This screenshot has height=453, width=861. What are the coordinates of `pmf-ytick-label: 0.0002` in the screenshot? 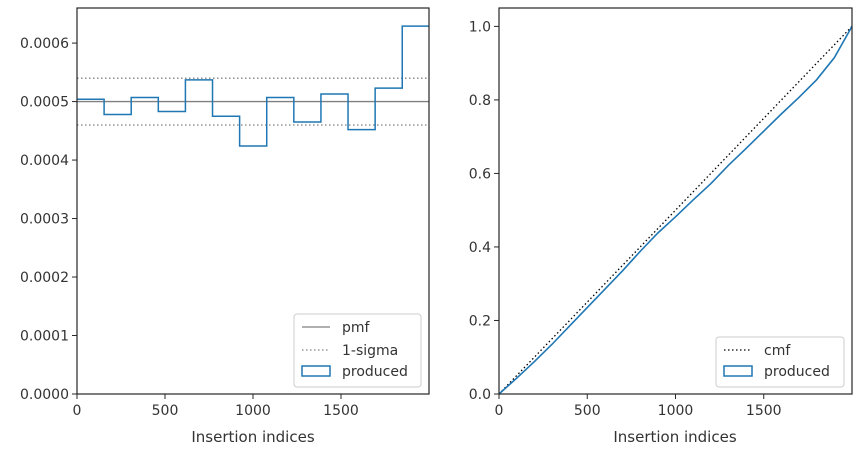 It's located at (44, 278).